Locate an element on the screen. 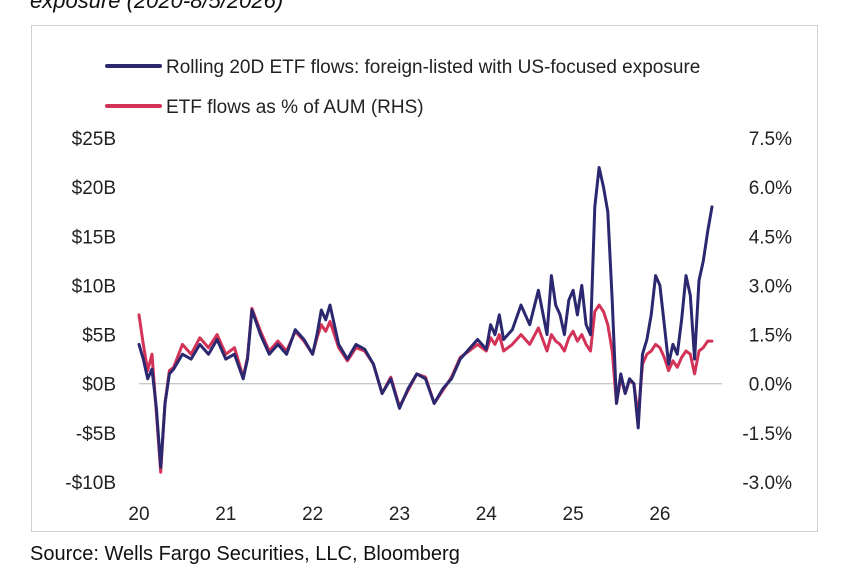  x-tick-label: 21 is located at coordinates (225, 514).